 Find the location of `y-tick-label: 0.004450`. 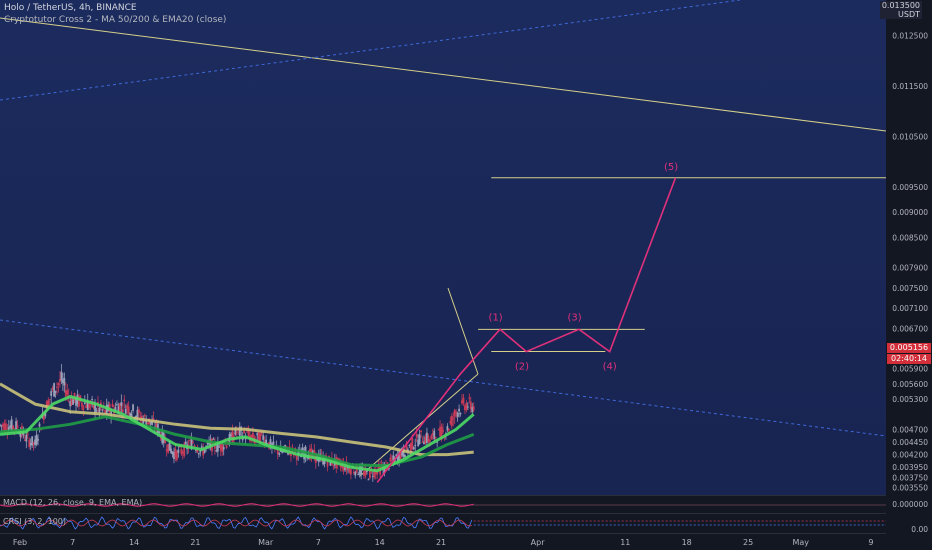

y-tick-label: 0.004450 is located at coordinates (910, 442).